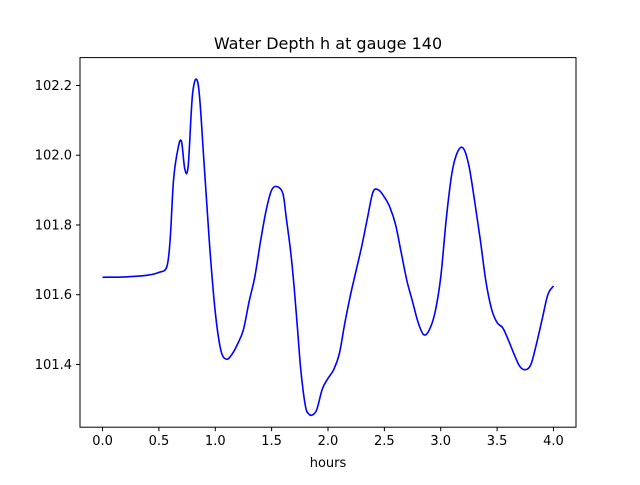  What do you see at coordinates (53, 86) in the screenshot?
I see `y-tick-label: 102.2` at bounding box center [53, 86].